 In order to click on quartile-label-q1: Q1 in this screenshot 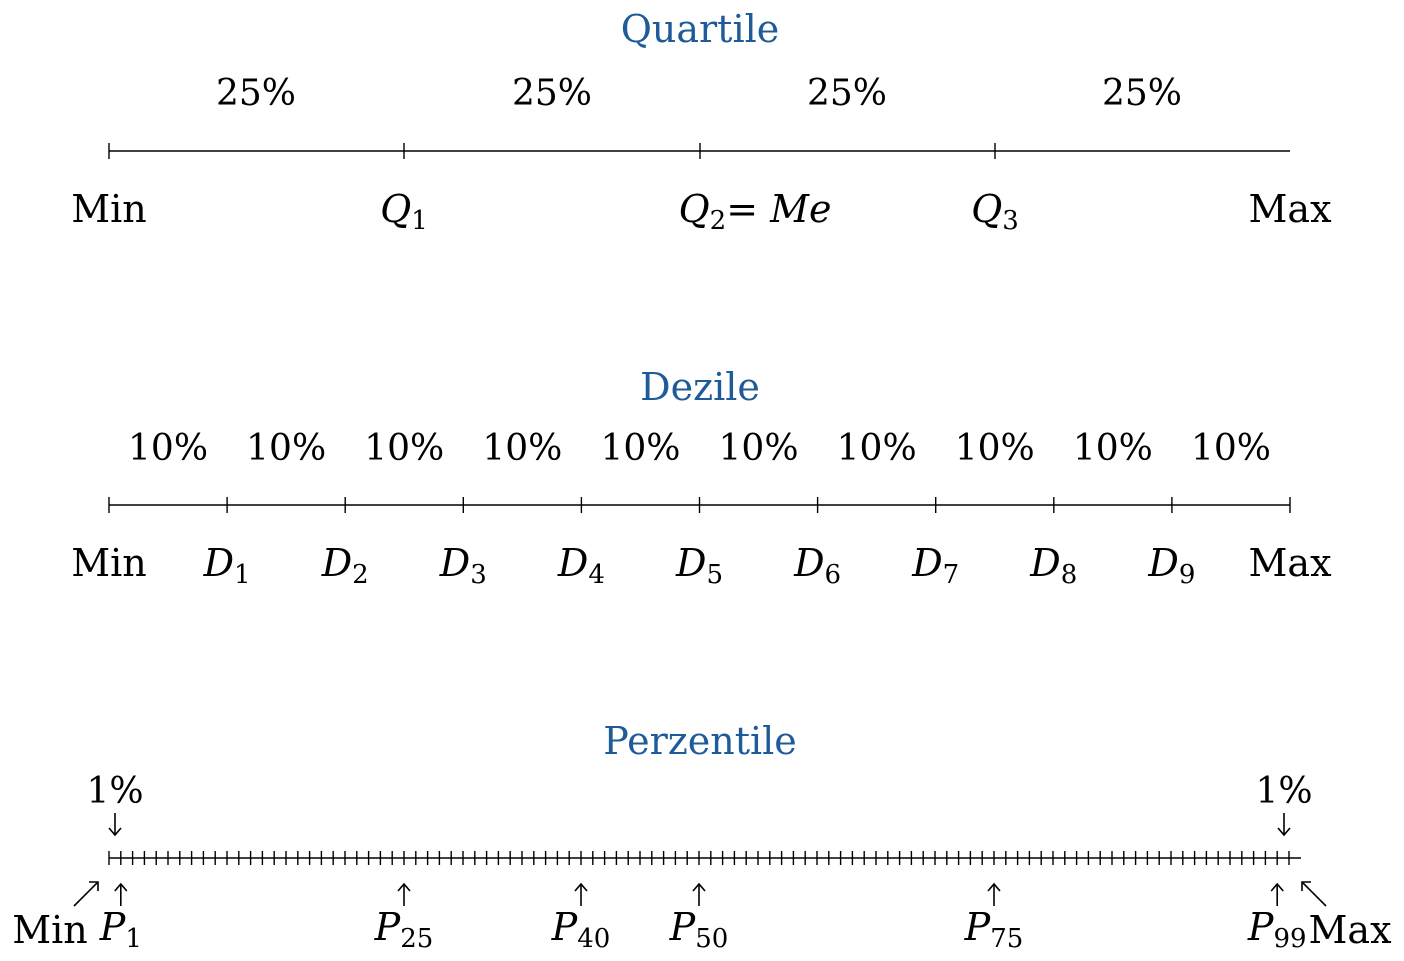, I will do `click(404, 211)`.